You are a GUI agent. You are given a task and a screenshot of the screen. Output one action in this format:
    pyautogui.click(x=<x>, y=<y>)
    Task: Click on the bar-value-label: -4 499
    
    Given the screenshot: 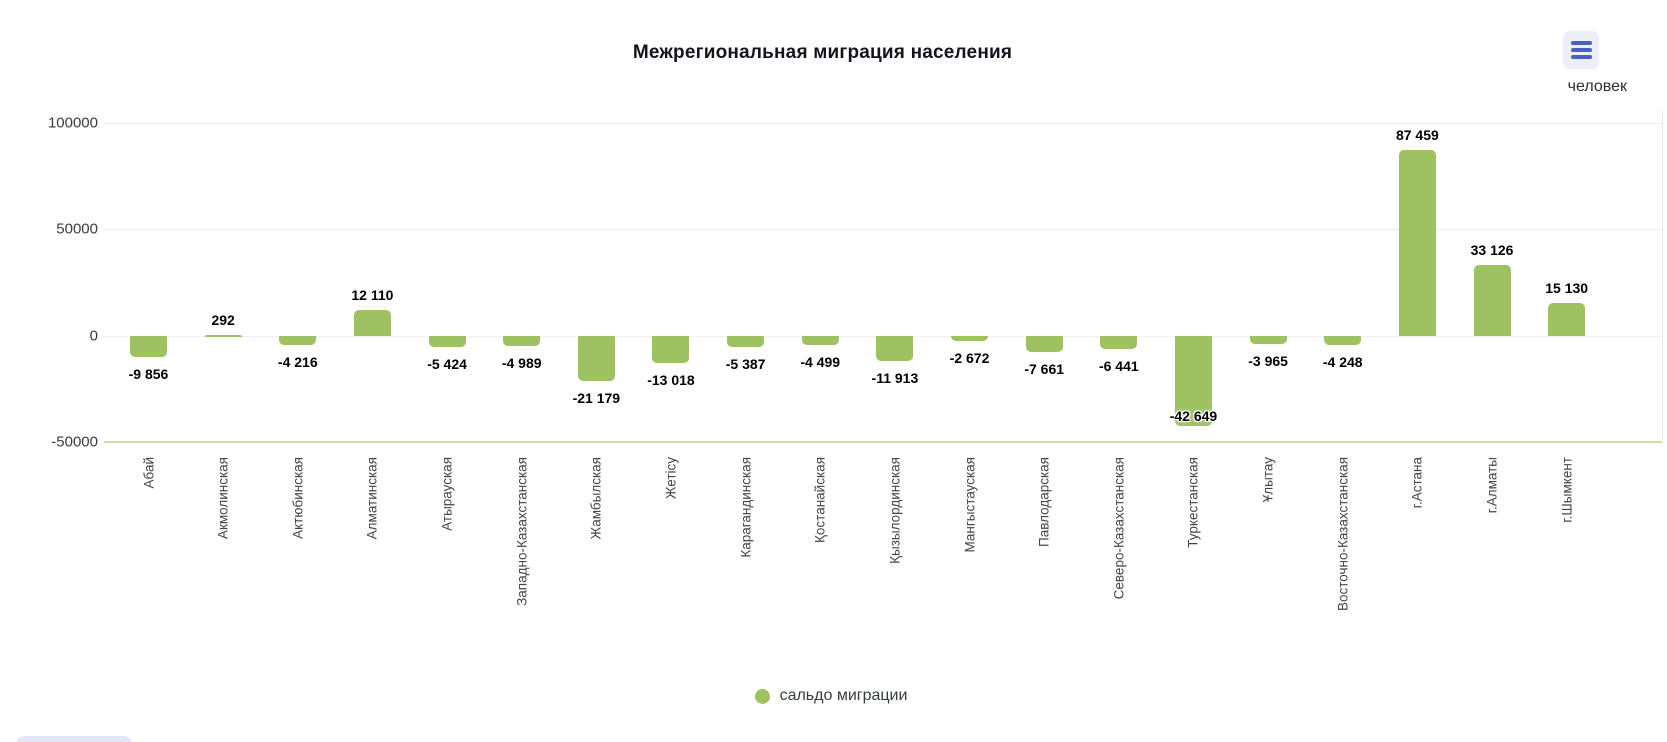 What is the action you would take?
    pyautogui.click(x=820, y=362)
    